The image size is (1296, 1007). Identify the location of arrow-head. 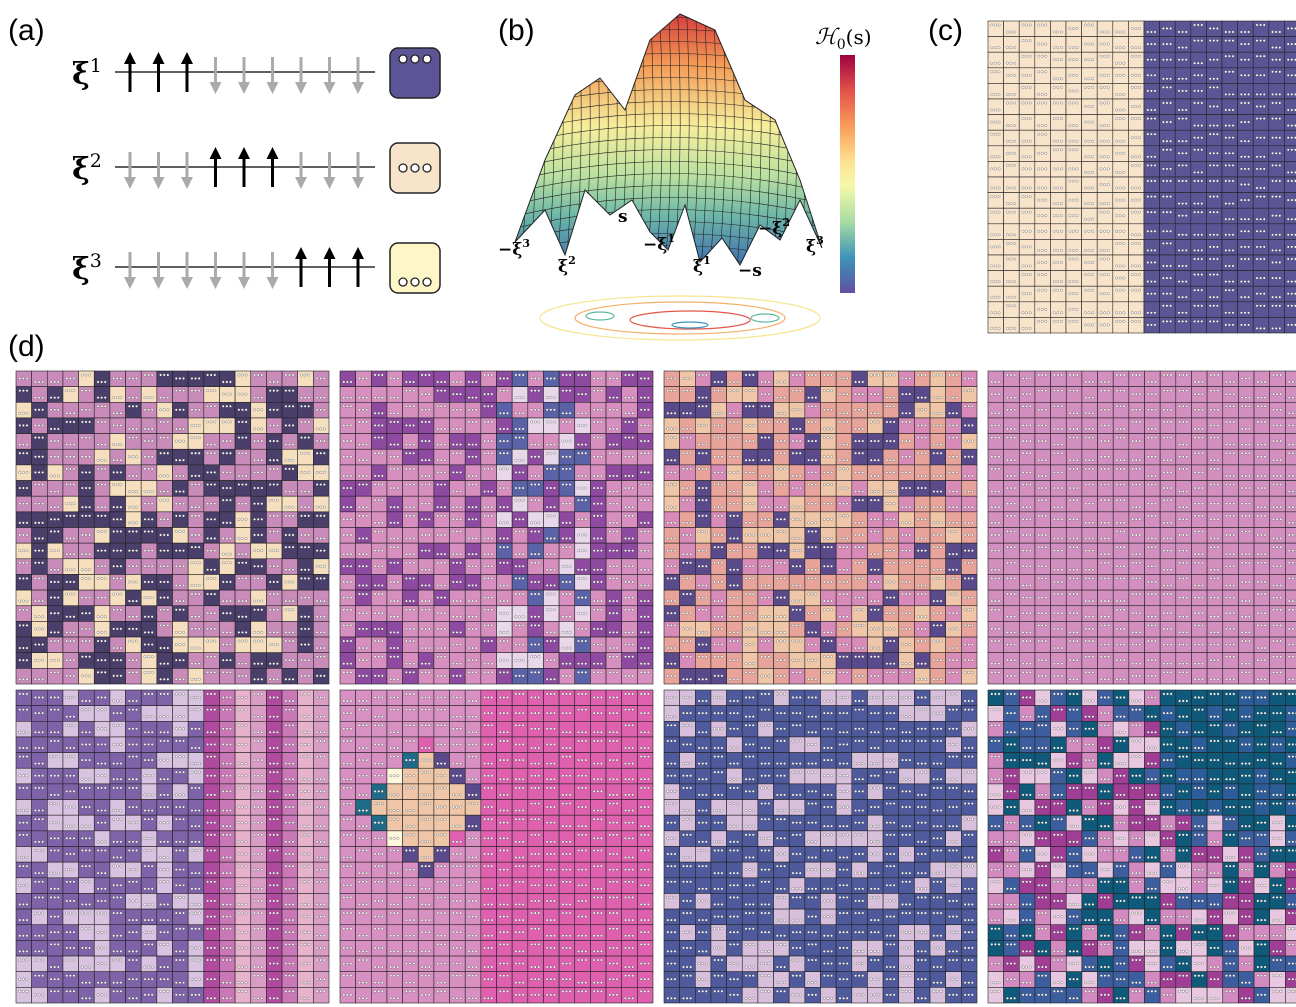
(187, 58).